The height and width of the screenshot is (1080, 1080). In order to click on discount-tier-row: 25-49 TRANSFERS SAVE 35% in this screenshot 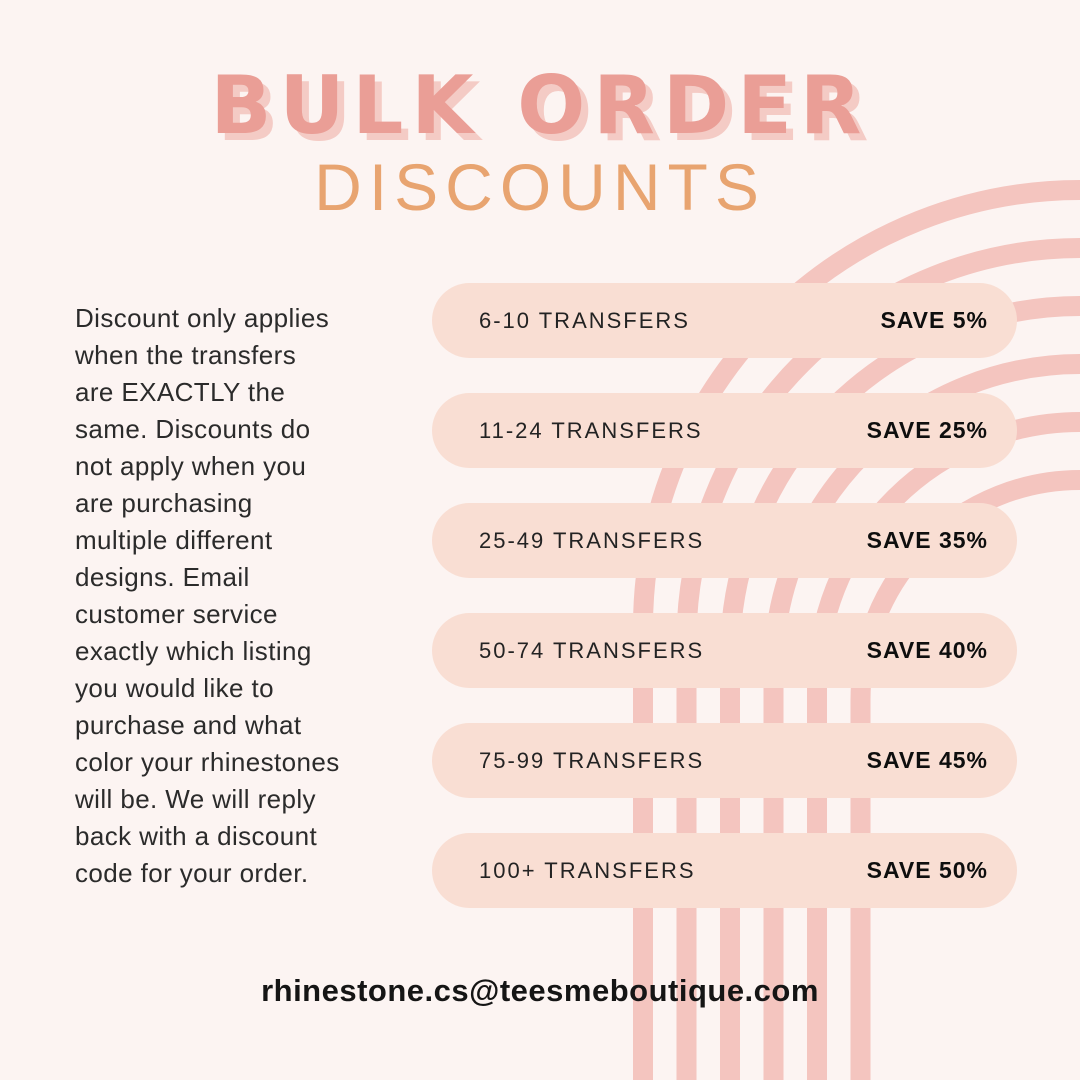, I will do `click(724, 540)`.